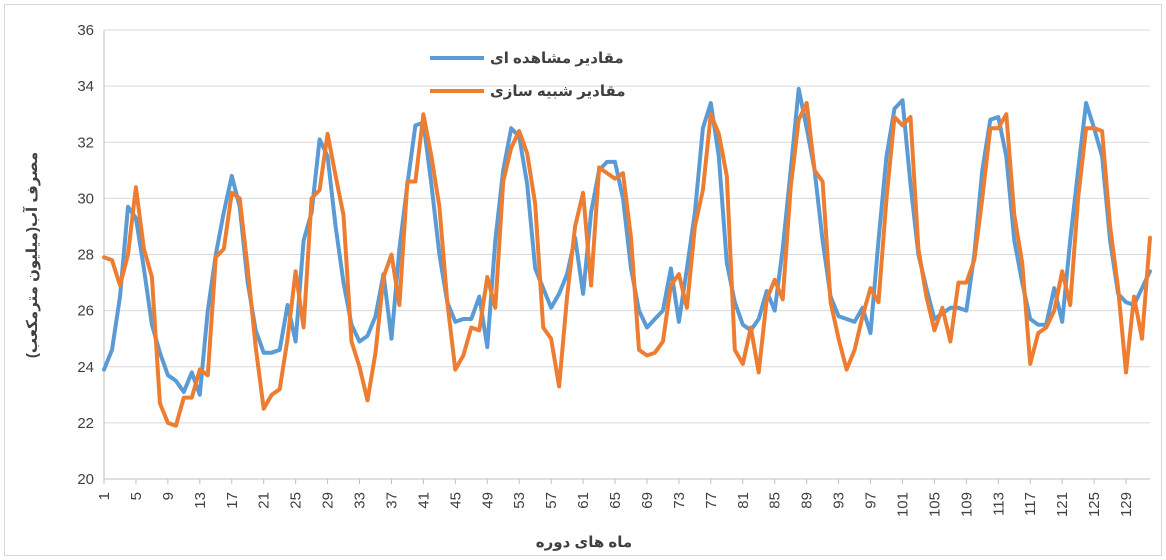  What do you see at coordinates (902, 504) in the screenshot?
I see `x-tick-label: 101` at bounding box center [902, 504].